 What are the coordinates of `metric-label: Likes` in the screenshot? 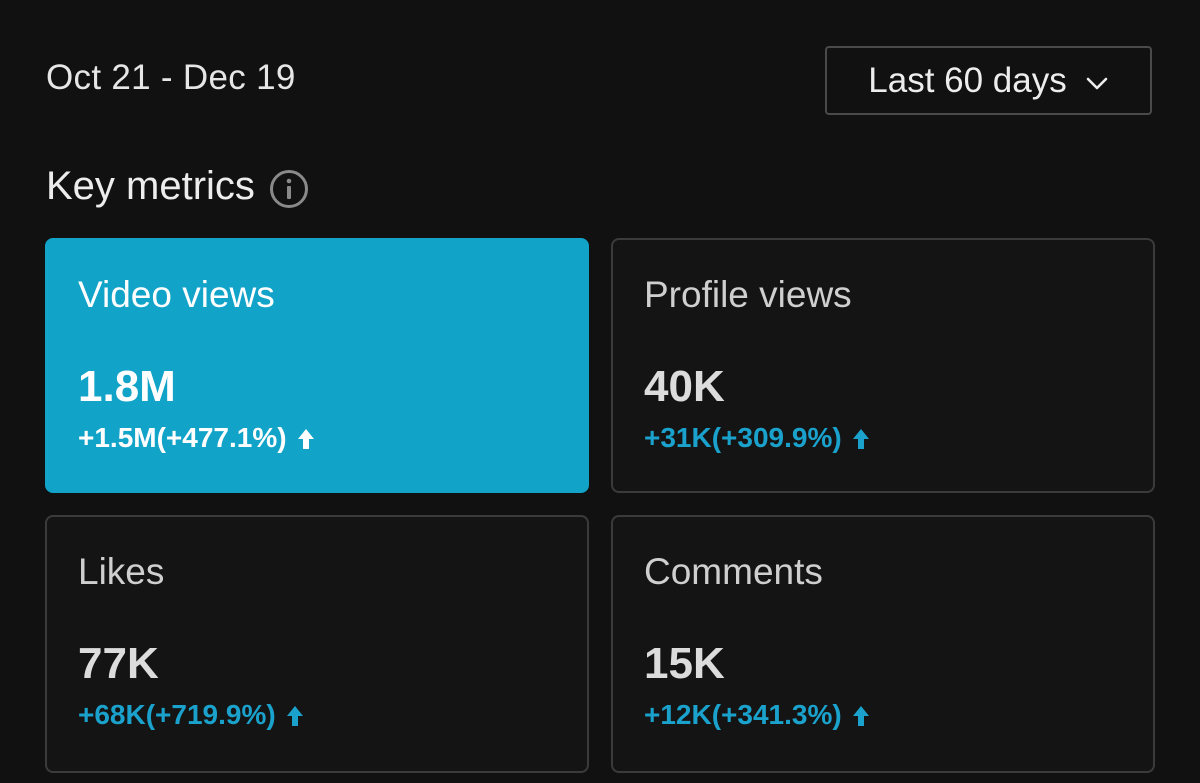 It's located at (121, 571).